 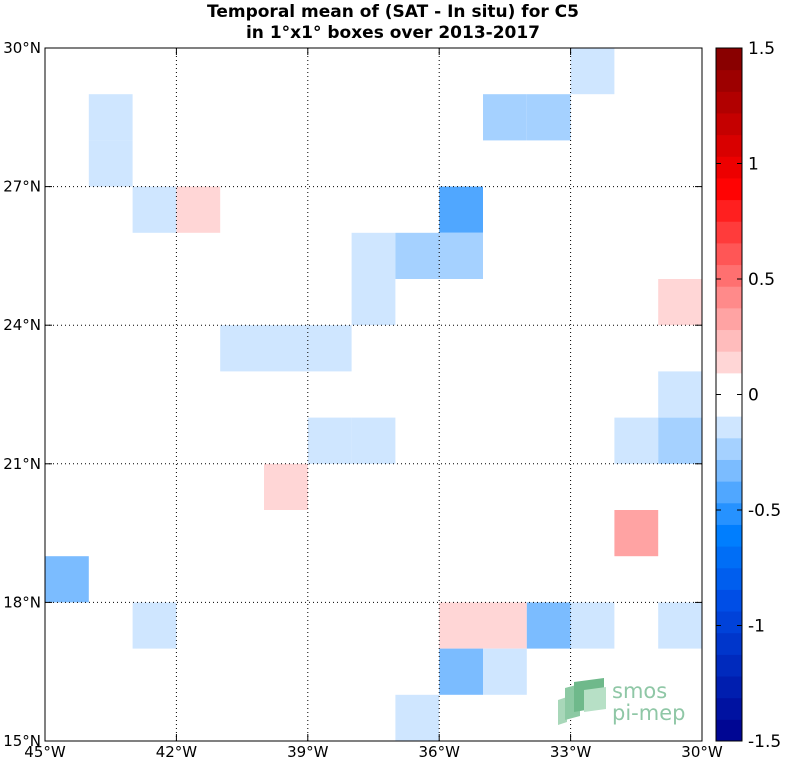 I want to click on x-tick-label: 42°W, so click(x=177, y=751).